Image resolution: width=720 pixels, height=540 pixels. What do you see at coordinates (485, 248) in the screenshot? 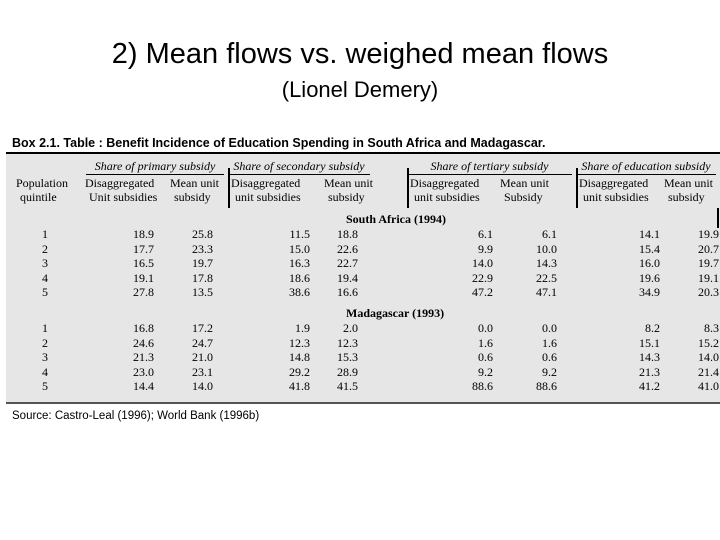
I see `table-cell: 9.9` at bounding box center [485, 248].